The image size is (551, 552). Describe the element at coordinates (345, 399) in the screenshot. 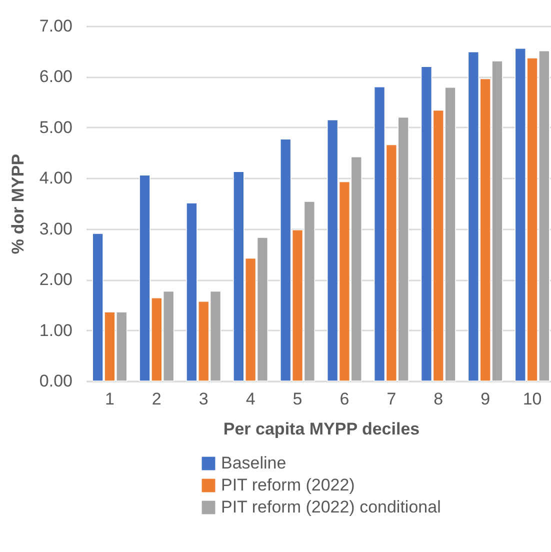

I see `x-tick-label: 6` at that location.